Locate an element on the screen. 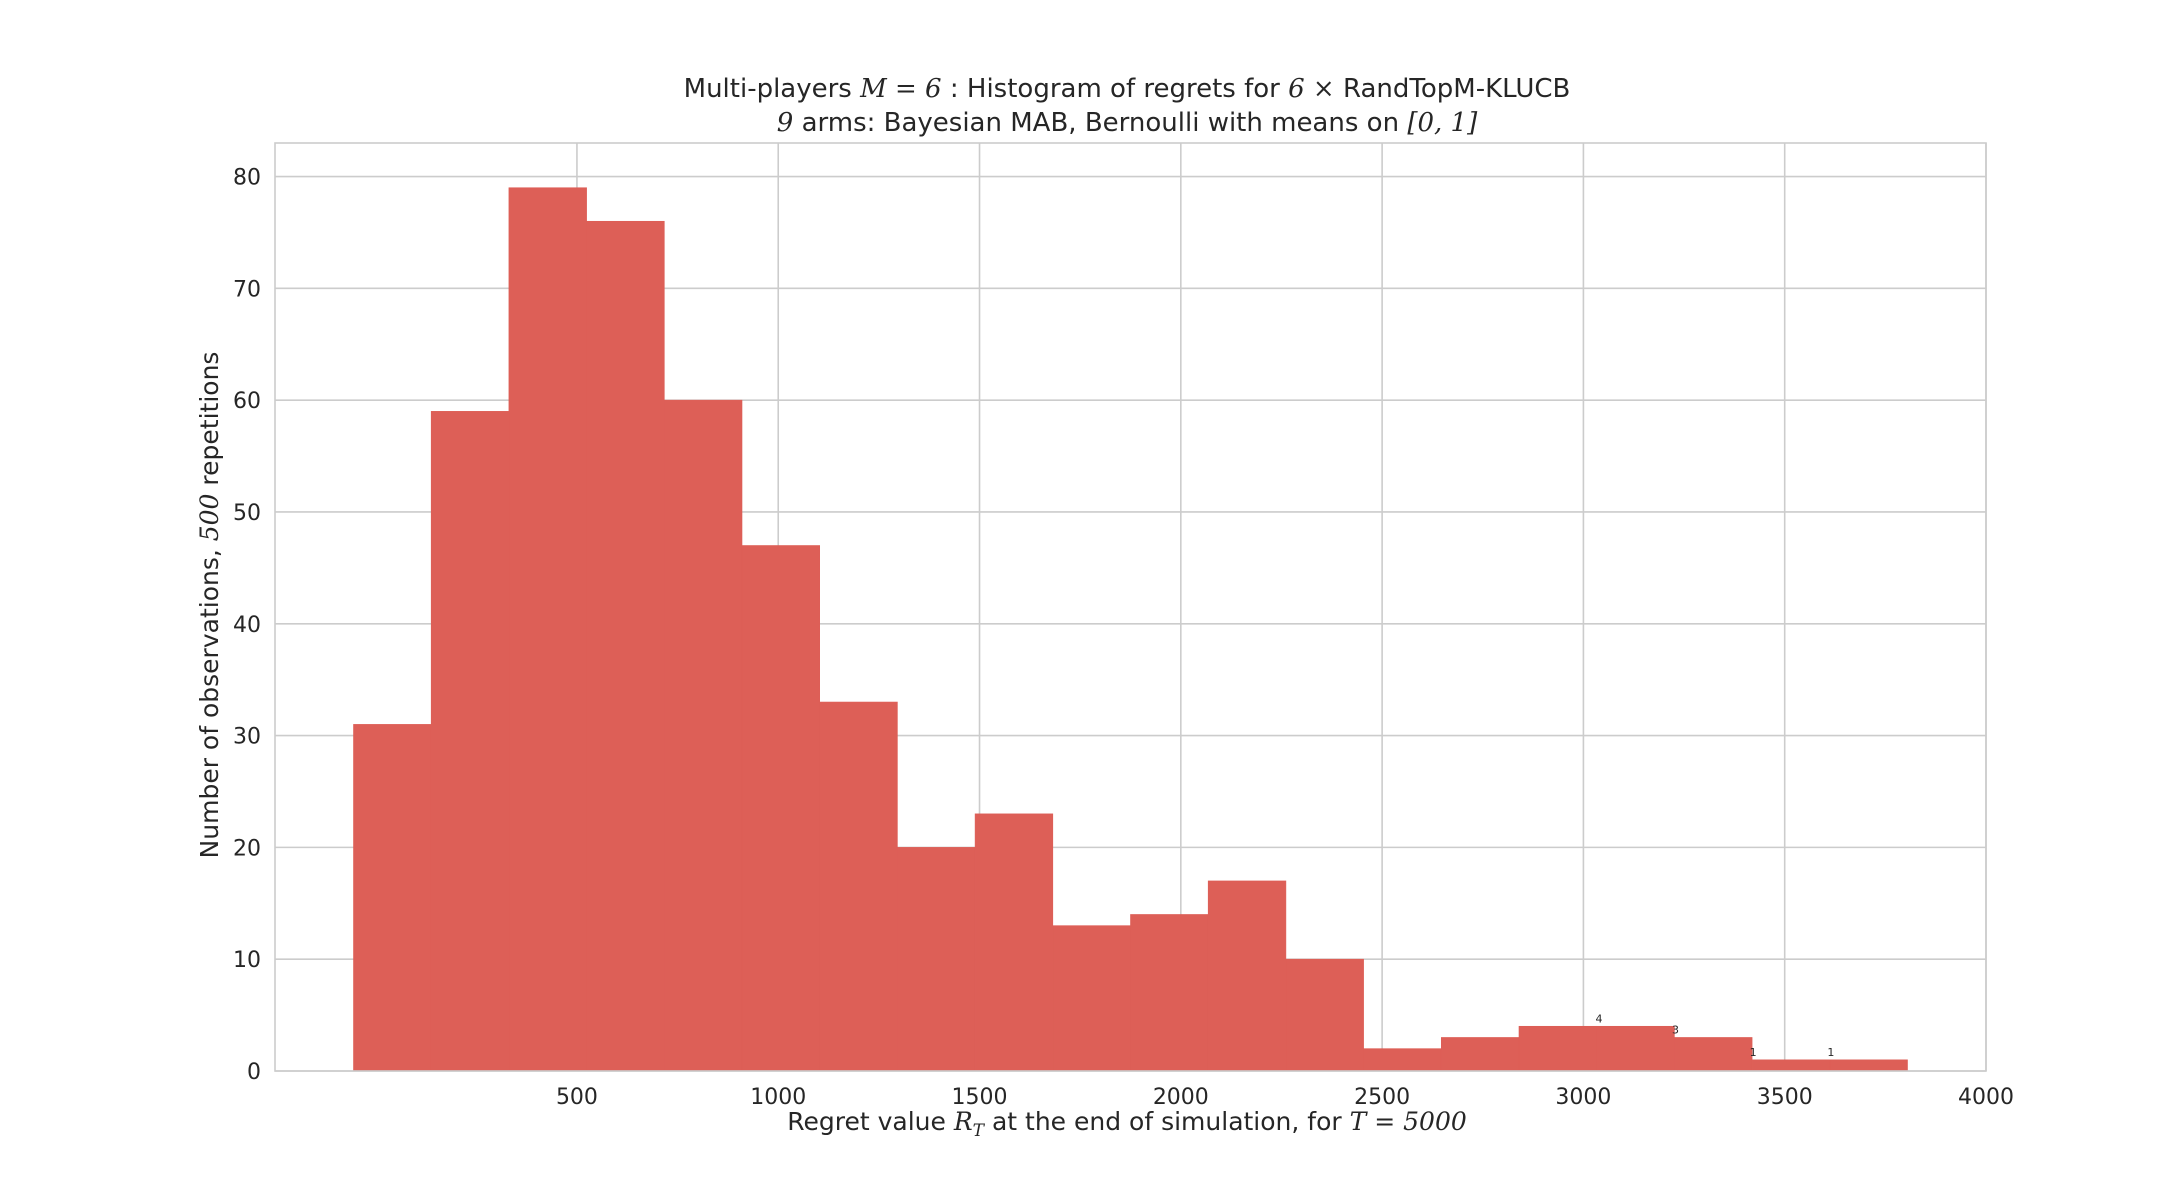 This screenshot has height=1188, width=2178. y-tick-labels: 0 10 20 30 40 50 60 70 80 is located at coordinates (247, 625).